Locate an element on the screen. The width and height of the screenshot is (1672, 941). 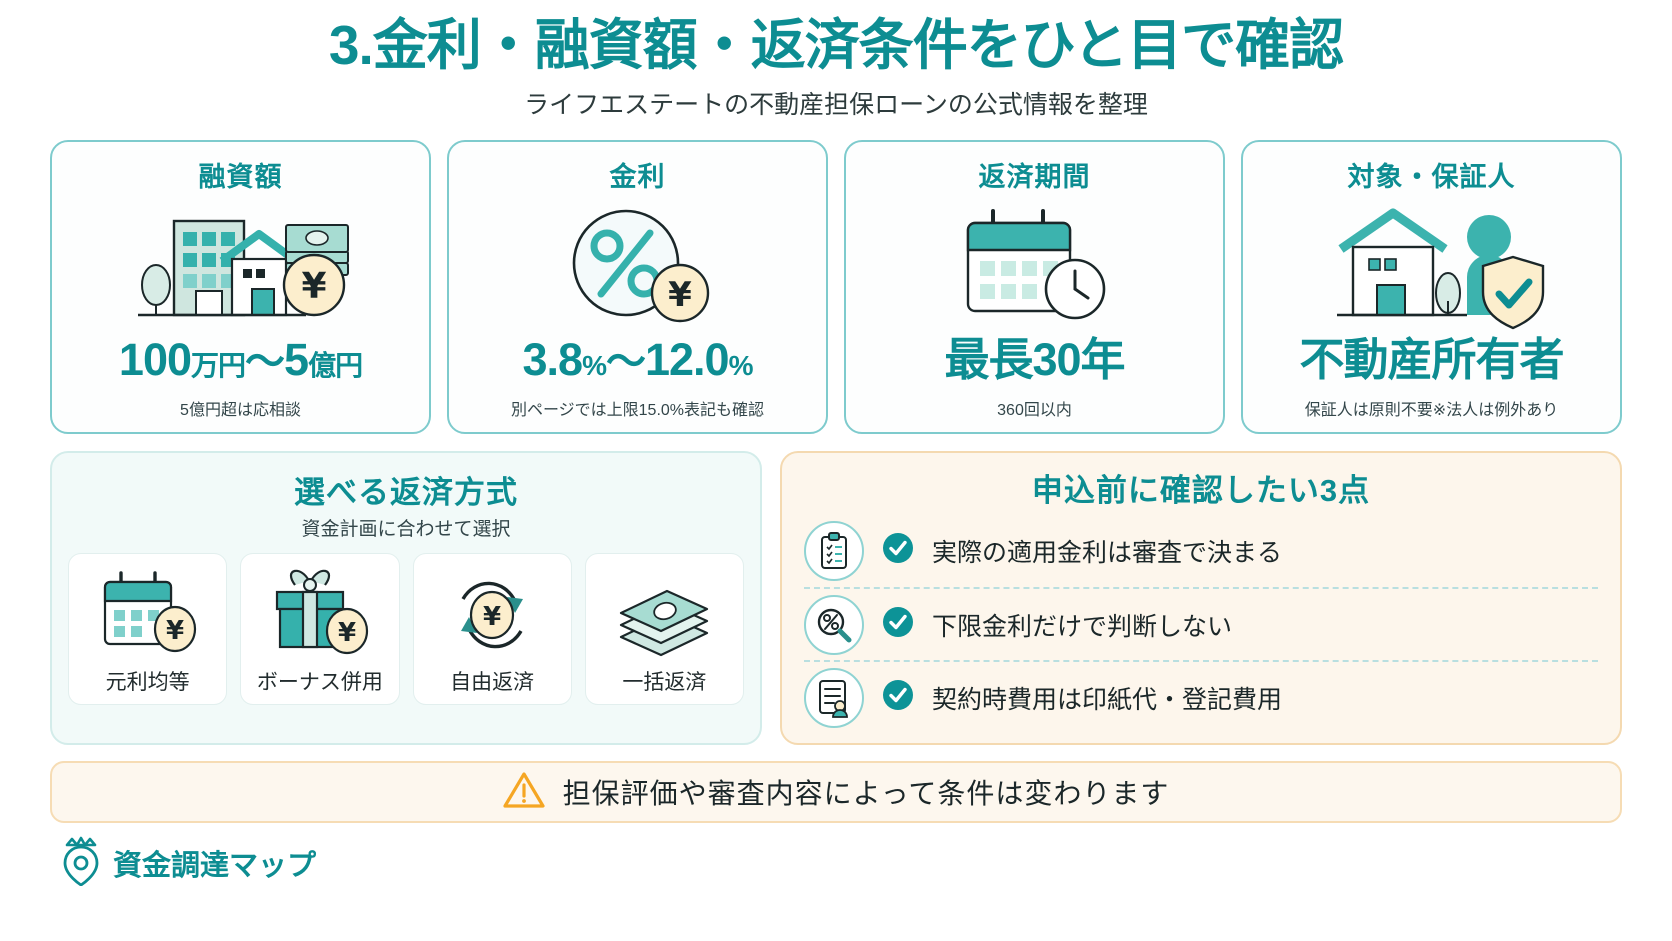
check-list-item: 実際の適用金利は審査で決まる is located at coordinates (1201, 550).